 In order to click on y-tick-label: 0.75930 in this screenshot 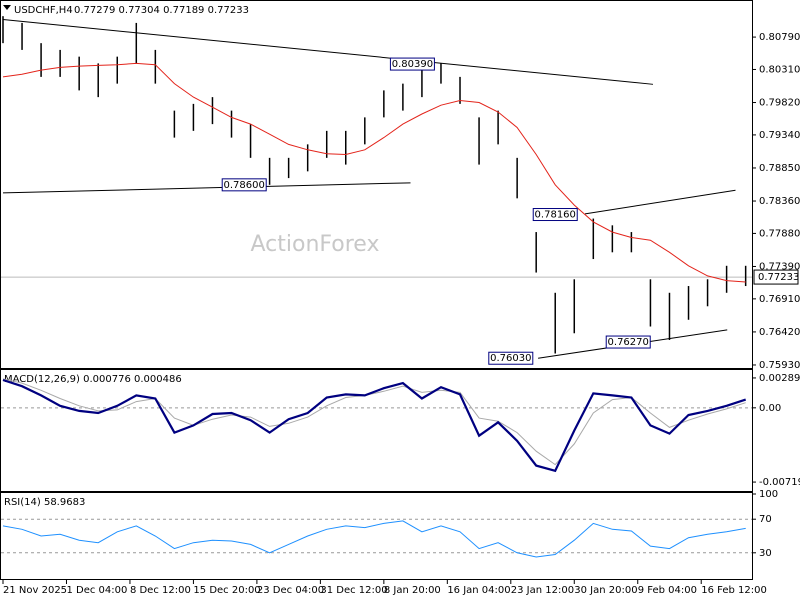, I will do `click(779, 365)`.